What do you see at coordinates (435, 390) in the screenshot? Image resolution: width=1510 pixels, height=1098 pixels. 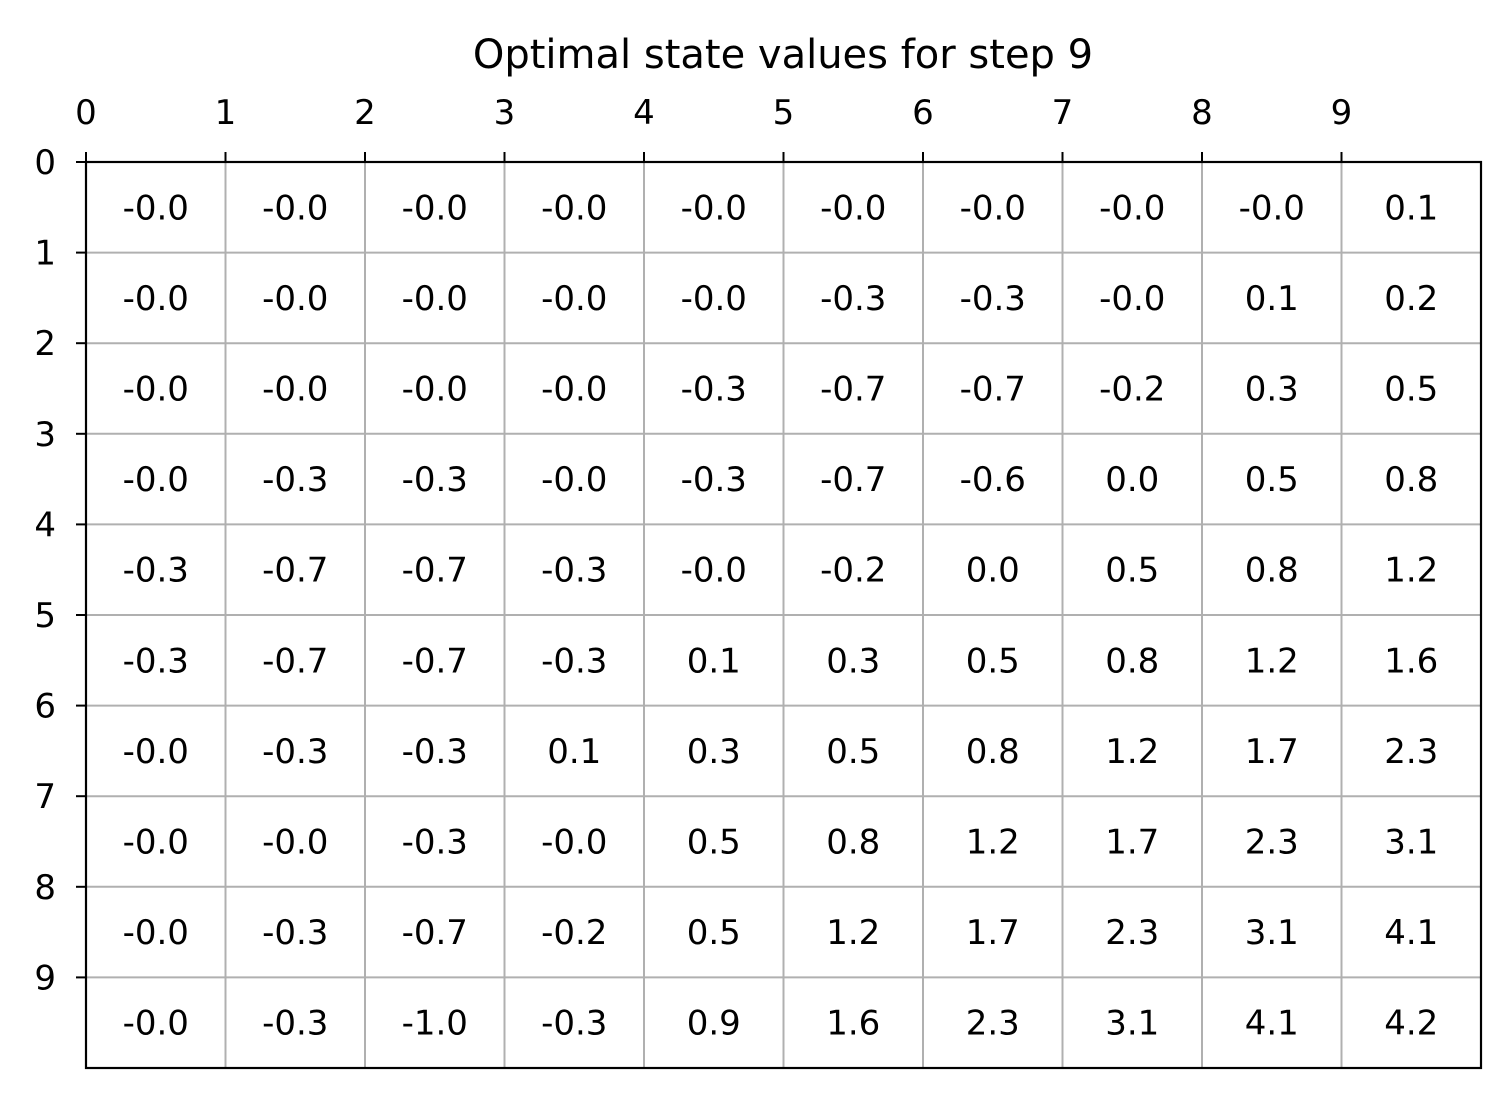 I see `cell-value-r2-c2: -0.0` at bounding box center [435, 390].